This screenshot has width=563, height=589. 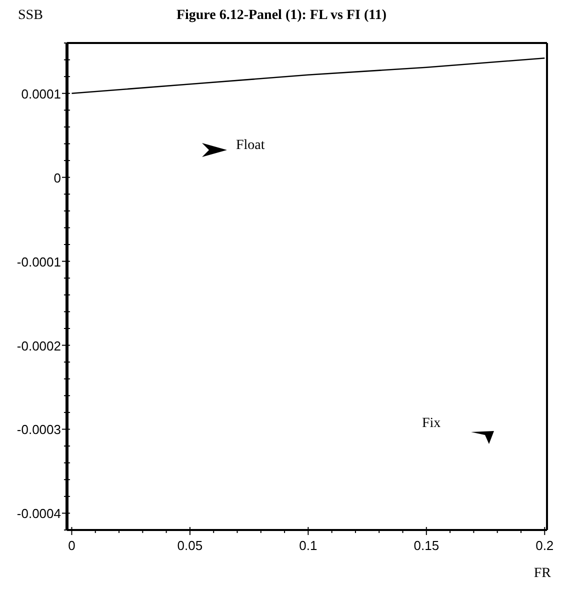 What do you see at coordinates (38, 262) in the screenshot?
I see `y-tick-label: -0.0001` at bounding box center [38, 262].